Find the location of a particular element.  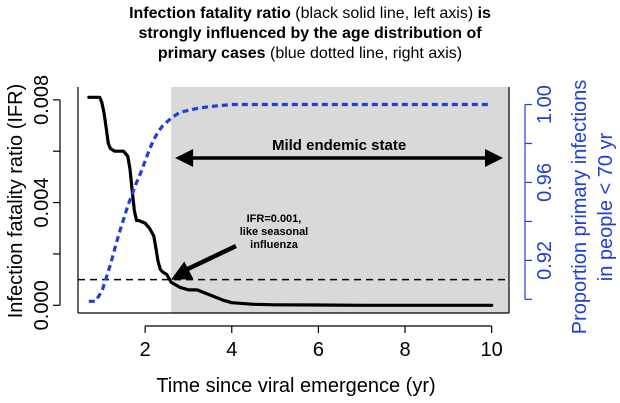

x-tick-label: 6 is located at coordinates (318, 350).